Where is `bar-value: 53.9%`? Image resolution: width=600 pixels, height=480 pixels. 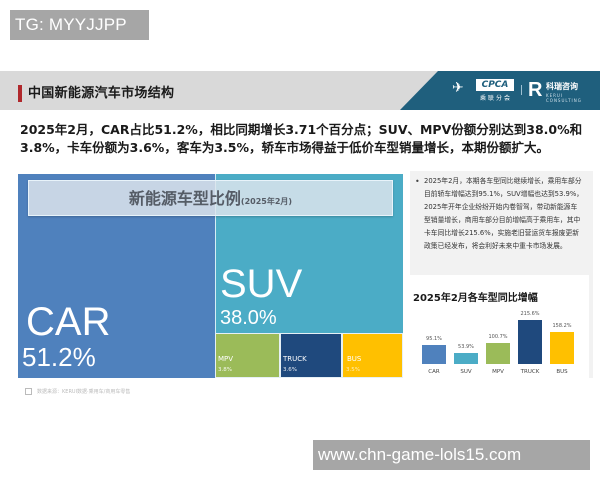
bar-value: 53.9% is located at coordinates (466, 347).